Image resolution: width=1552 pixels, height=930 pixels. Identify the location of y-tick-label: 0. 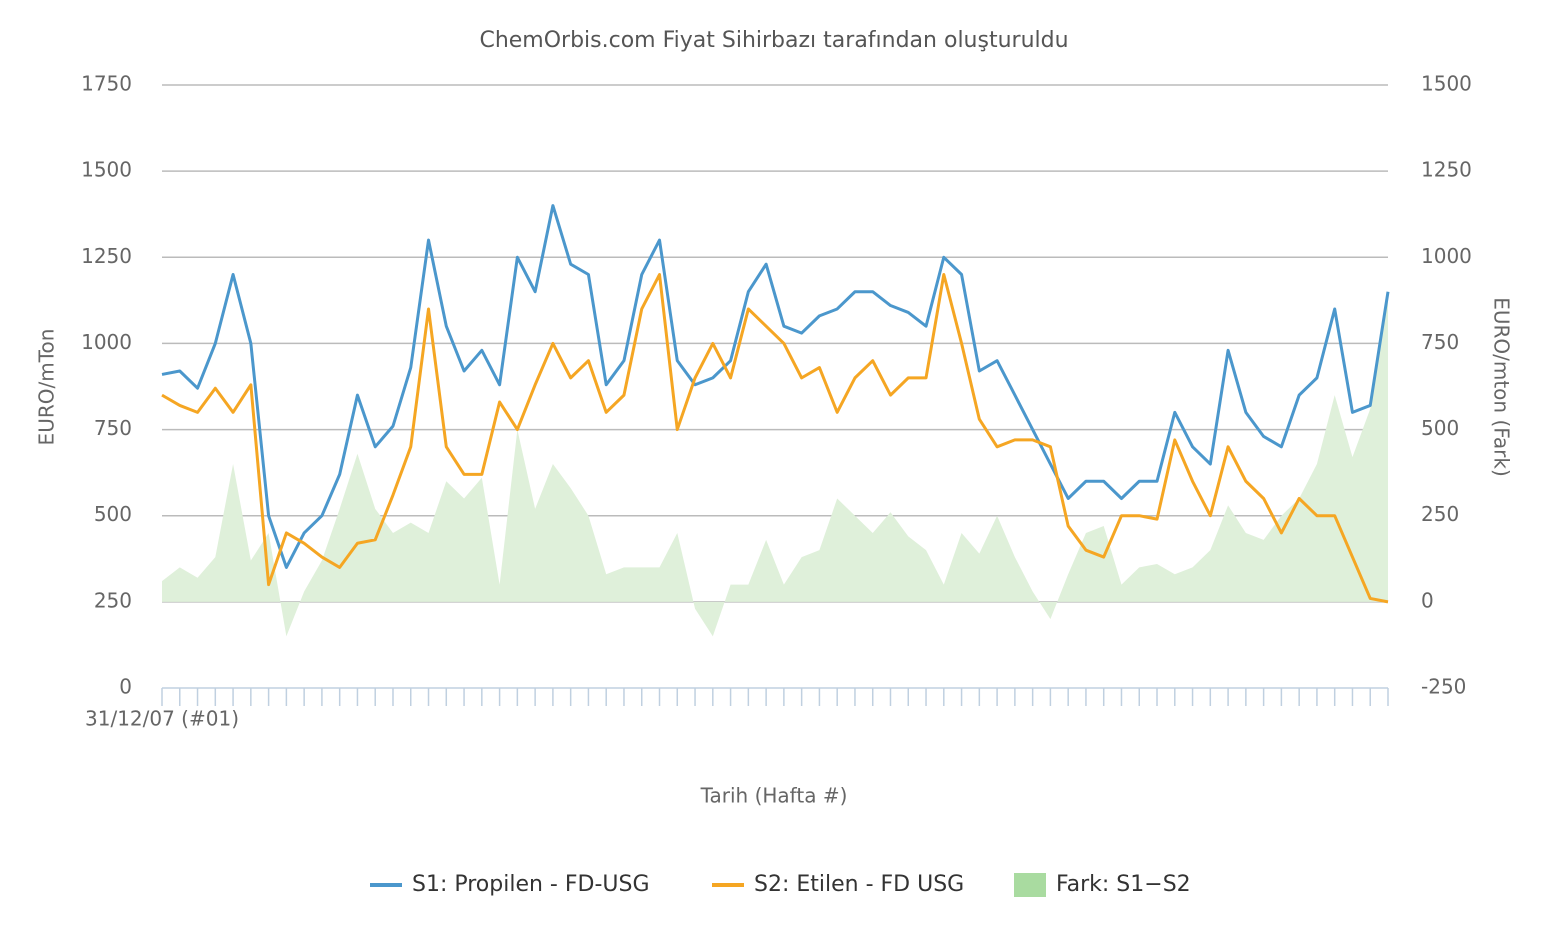
(125, 687).